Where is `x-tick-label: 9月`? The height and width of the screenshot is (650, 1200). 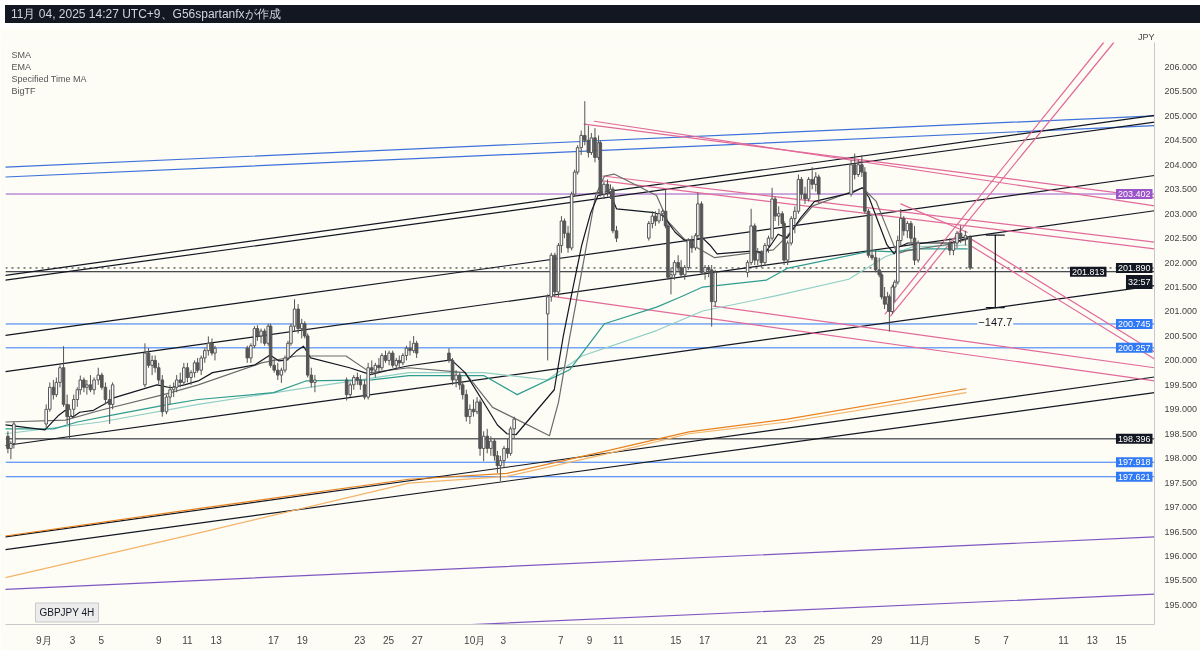 x-tick-label: 9月 is located at coordinates (44, 640).